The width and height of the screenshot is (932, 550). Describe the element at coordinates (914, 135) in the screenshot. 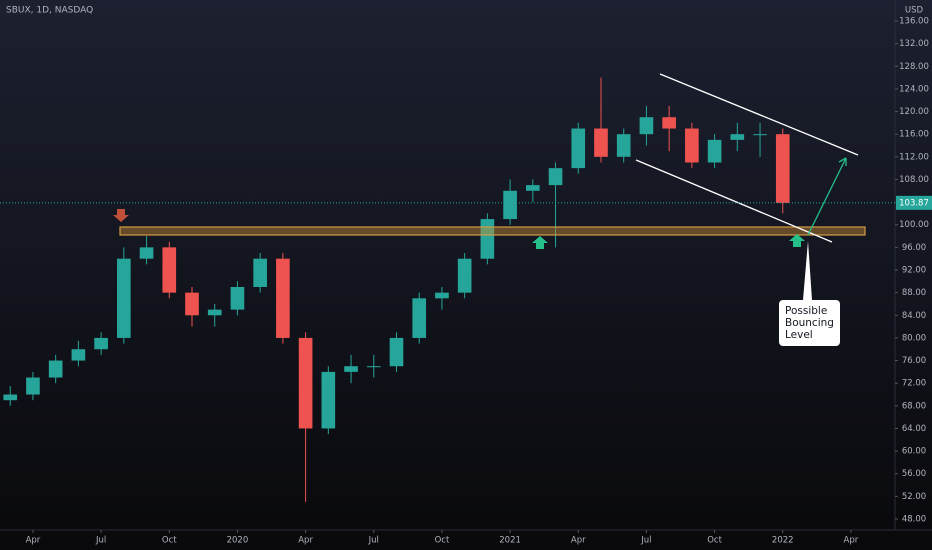

I see `y-tick-label: 116.00` at that location.